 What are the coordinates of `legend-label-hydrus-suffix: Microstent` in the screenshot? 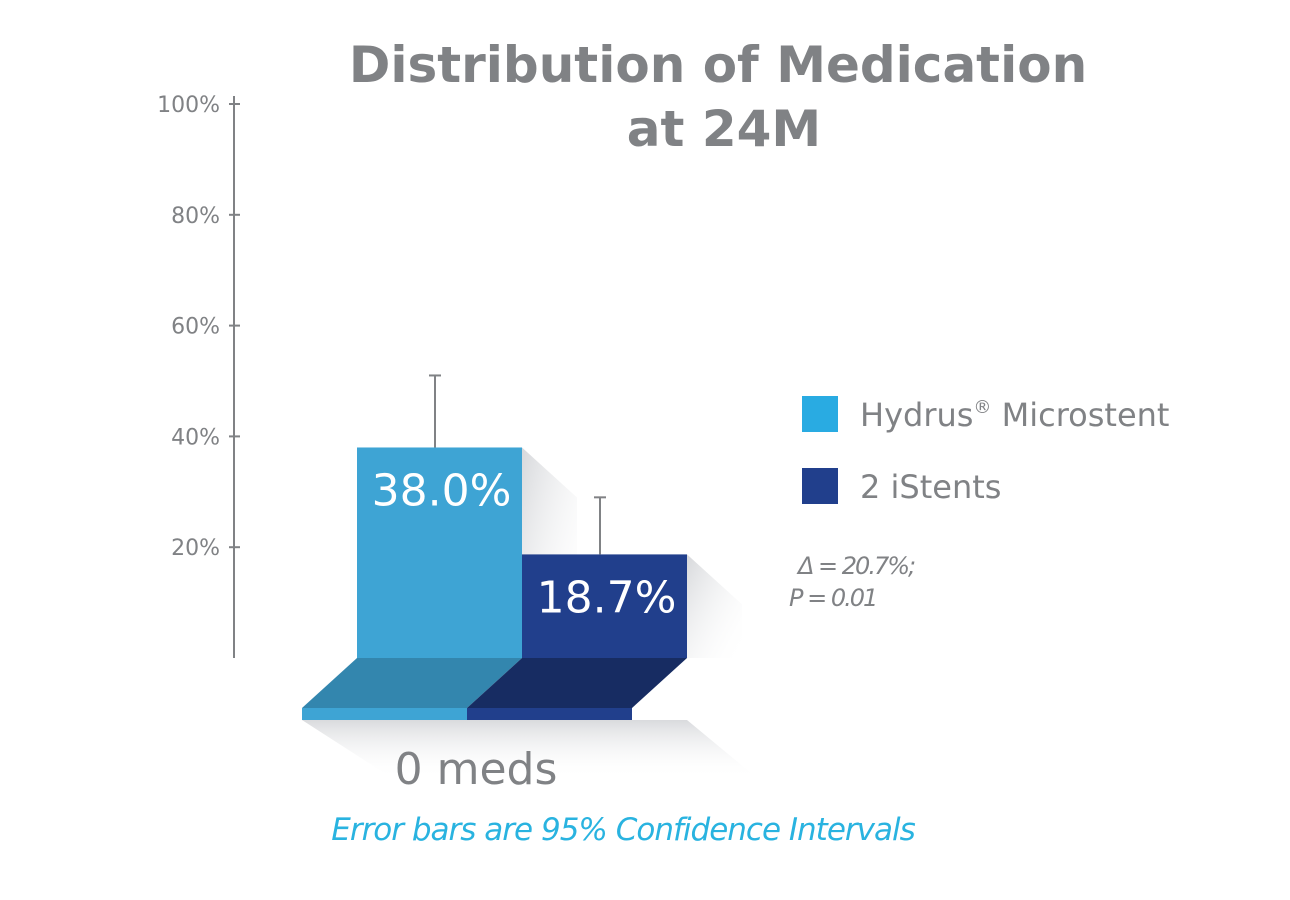 It's located at (1080, 415).